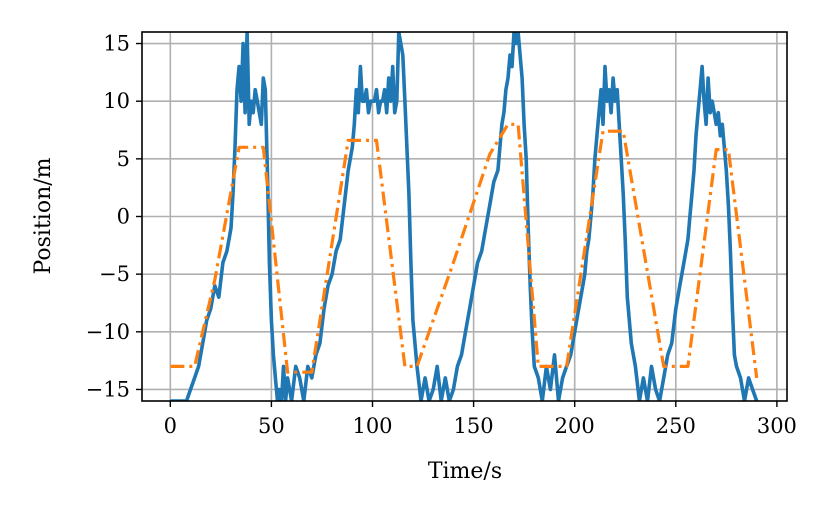 The image size is (830, 519). Describe the element at coordinates (777, 426) in the screenshot. I see `x-tick-label: 300` at that location.